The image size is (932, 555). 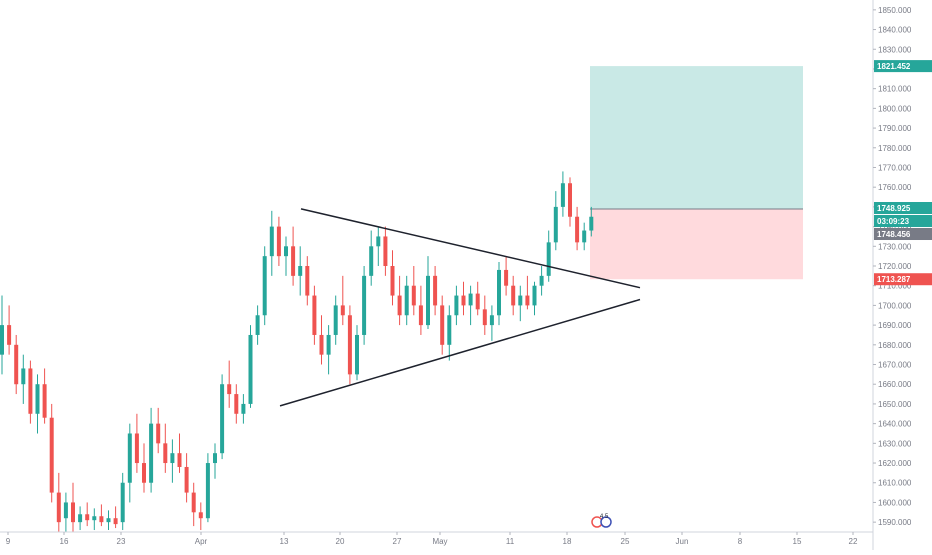 I want to click on y-tick-label: 1790.000, so click(x=895, y=128).